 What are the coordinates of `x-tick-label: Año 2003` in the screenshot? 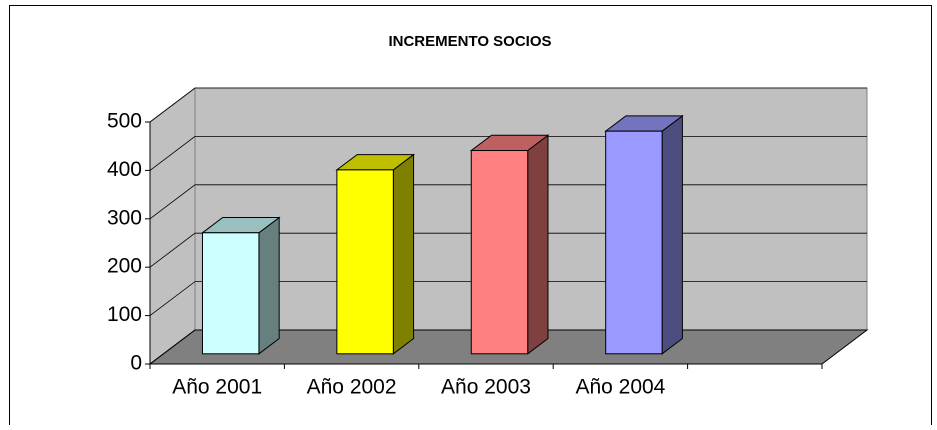 It's located at (486, 387).